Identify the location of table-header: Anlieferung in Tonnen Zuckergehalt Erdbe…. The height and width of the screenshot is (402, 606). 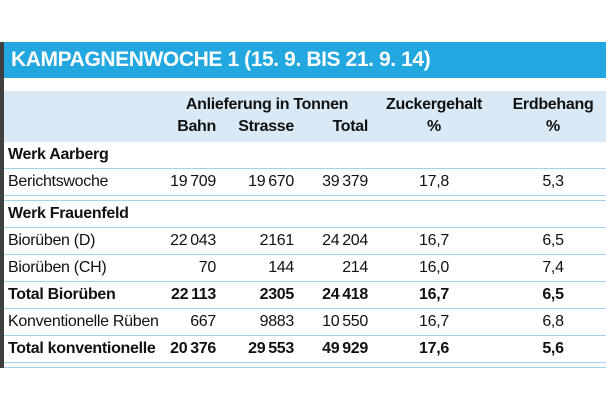
(305, 116).